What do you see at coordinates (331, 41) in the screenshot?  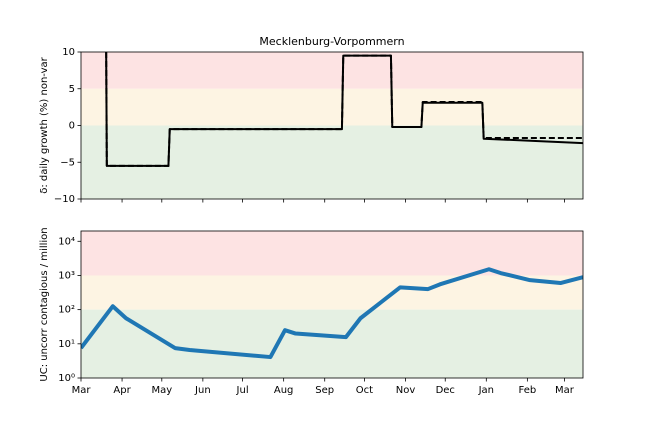 I see `chart-title: Mecklenburg-Vorpommern` at bounding box center [331, 41].